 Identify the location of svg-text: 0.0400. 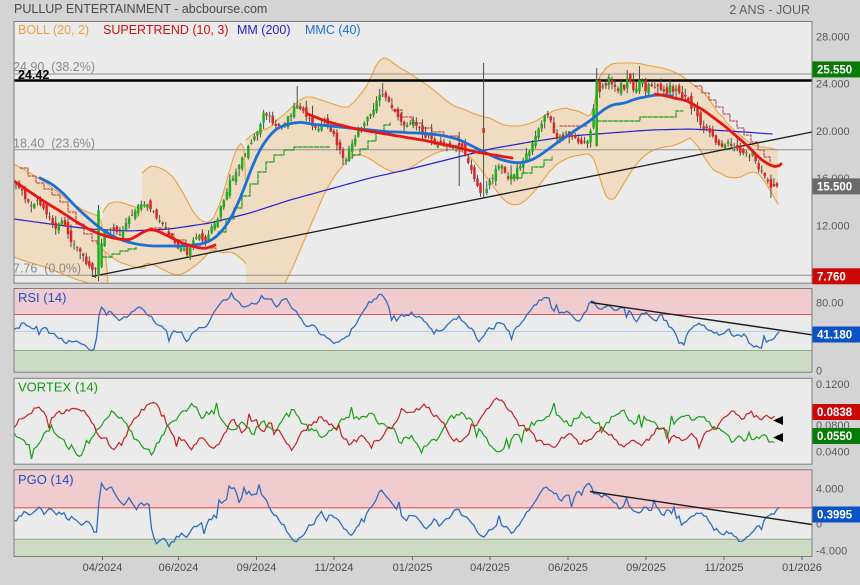
(833, 453).